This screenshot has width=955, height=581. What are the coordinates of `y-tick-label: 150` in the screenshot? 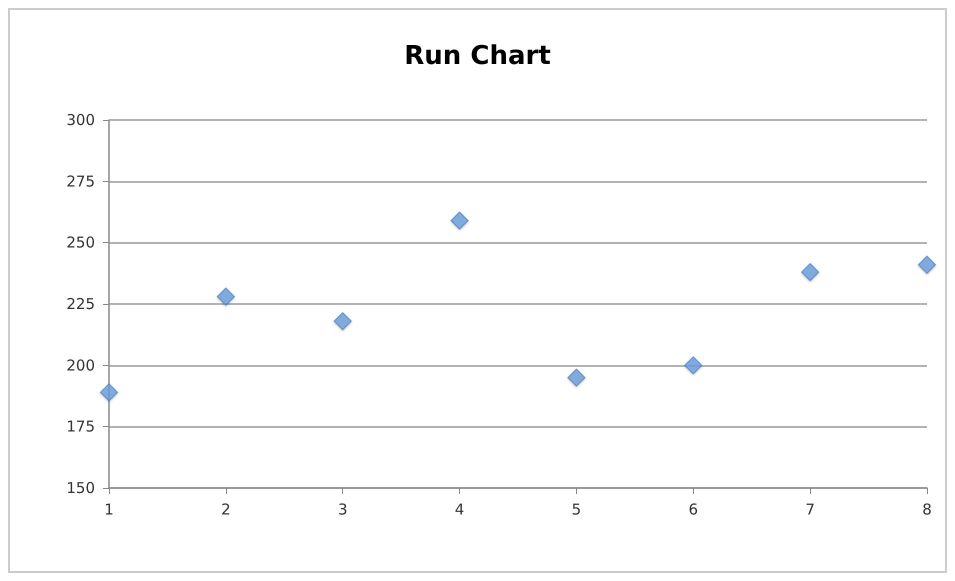 It's located at (80, 488).